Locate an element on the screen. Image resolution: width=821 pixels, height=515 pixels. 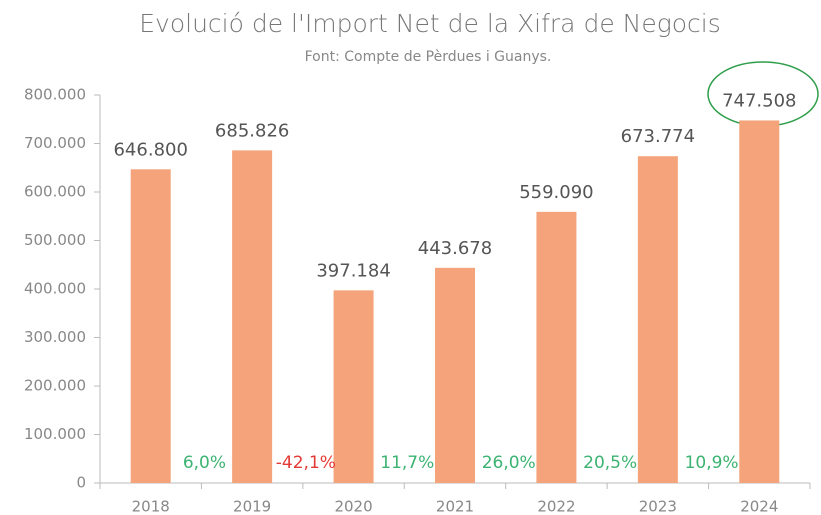
value-label: 685.826 is located at coordinates (252, 130).